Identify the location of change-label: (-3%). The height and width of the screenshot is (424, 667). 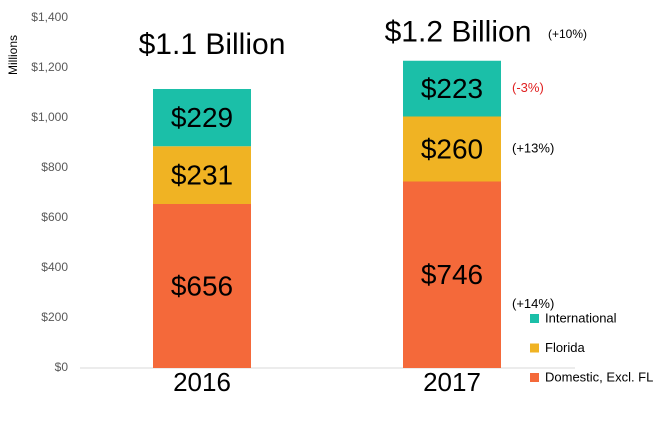
(528, 87).